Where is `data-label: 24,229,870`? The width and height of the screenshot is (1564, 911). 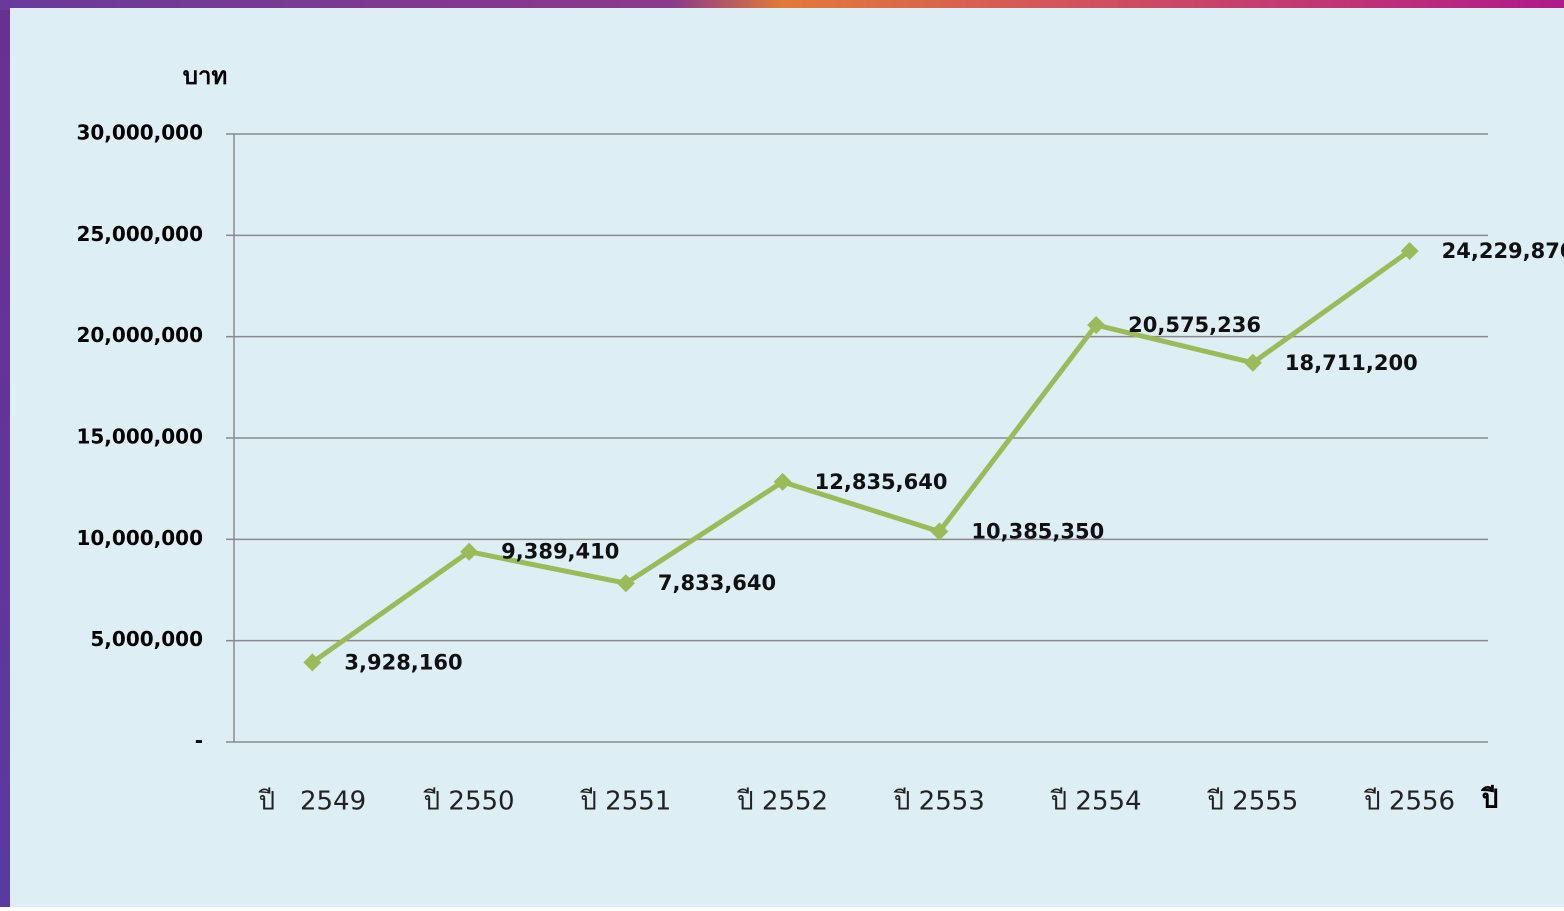
data-label: 24,229,870 is located at coordinates (1503, 251).